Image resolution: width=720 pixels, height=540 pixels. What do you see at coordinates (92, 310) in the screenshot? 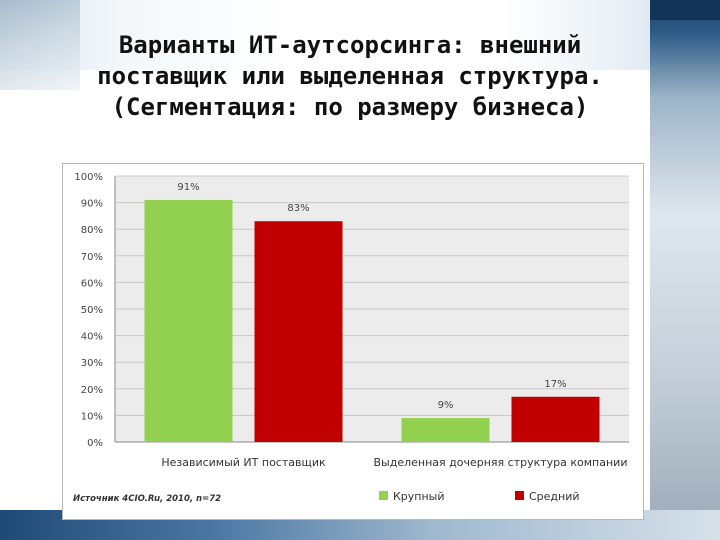
I see `y-tick-label: 50%` at bounding box center [92, 310].